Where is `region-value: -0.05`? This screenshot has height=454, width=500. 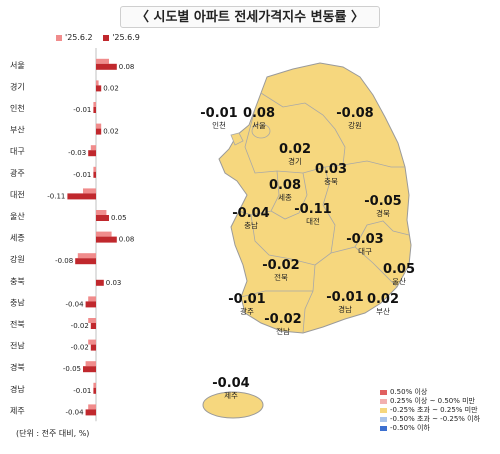
region-value: -0.05 is located at coordinates (382, 201).